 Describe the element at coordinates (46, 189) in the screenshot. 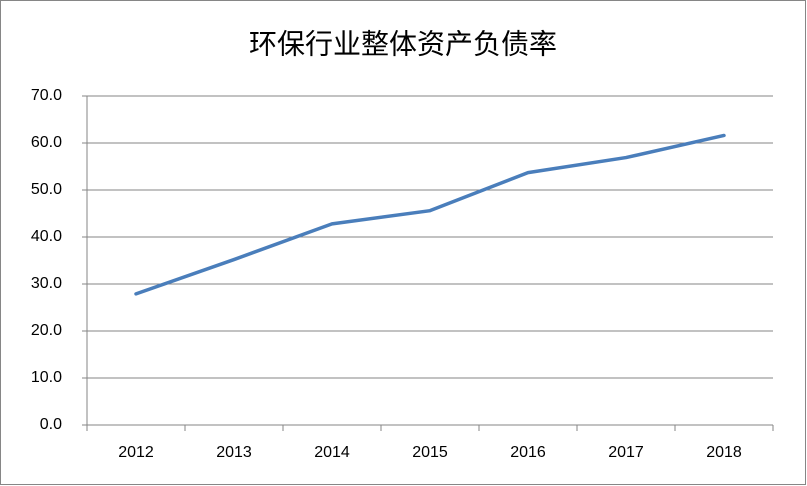

I see `y-tick-label: 50.0` at that location.